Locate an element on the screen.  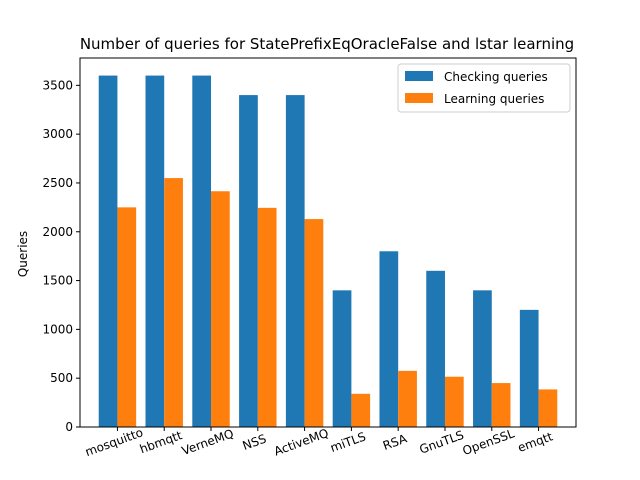
legend: Checking queries Learning queries is located at coordinates (484, 88).